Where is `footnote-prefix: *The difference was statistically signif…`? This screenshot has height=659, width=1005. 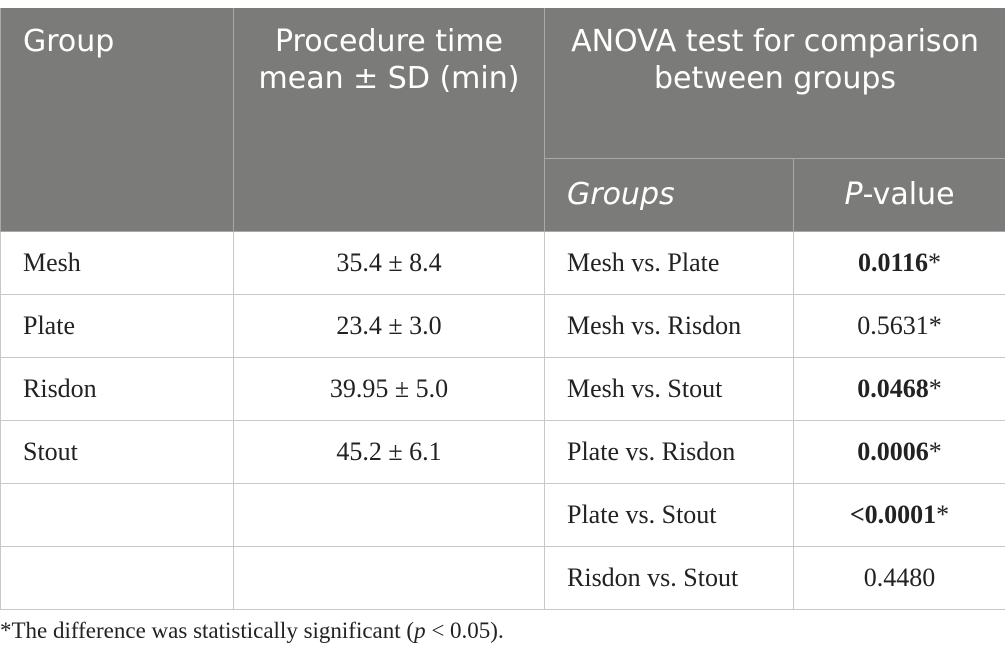
footnote-prefix: *The difference was statistically signif… is located at coordinates (207, 630).